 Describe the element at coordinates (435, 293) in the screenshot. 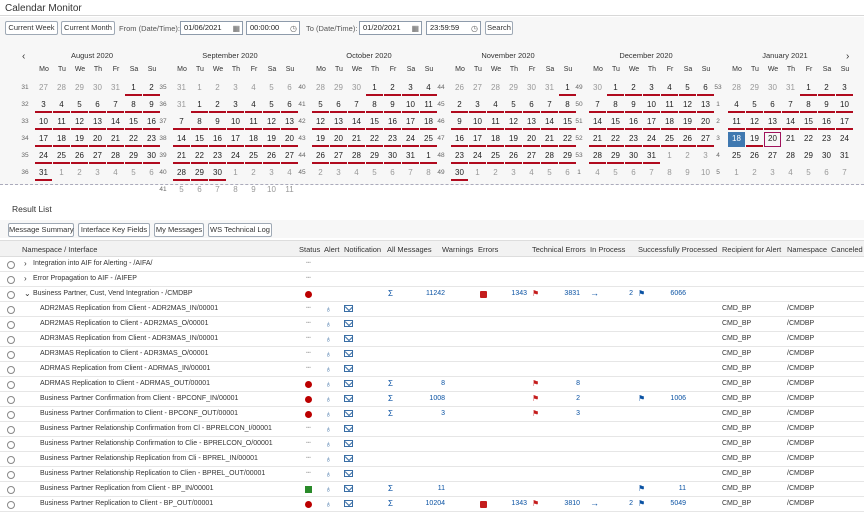

I see `all-messages-count: 11242` at that location.